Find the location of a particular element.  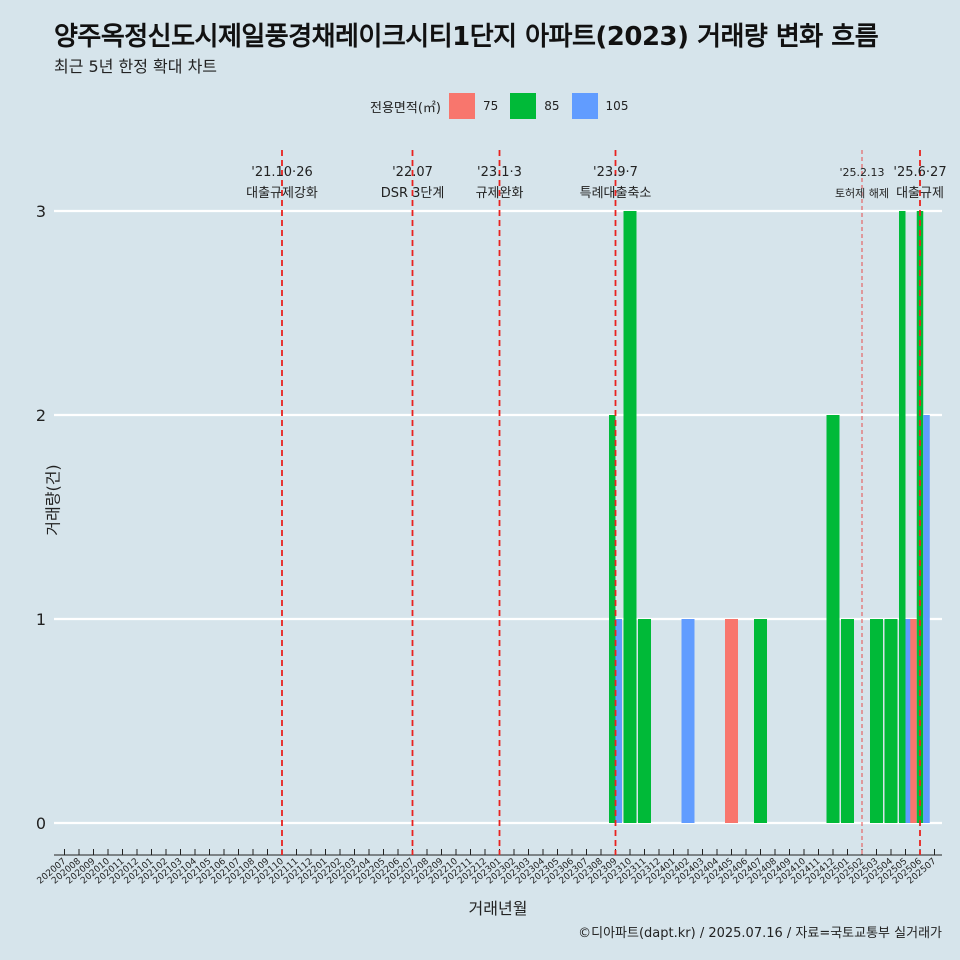

event-label: 대출규제강화 is located at coordinates (282, 193).